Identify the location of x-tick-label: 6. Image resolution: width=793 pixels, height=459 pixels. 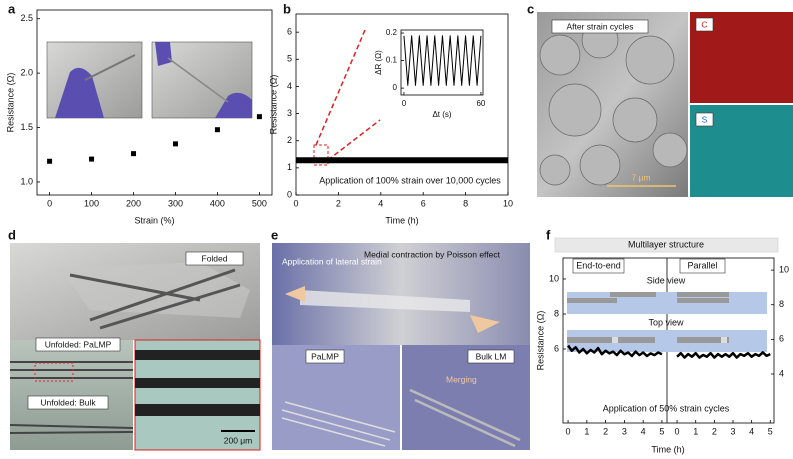
(423, 203).